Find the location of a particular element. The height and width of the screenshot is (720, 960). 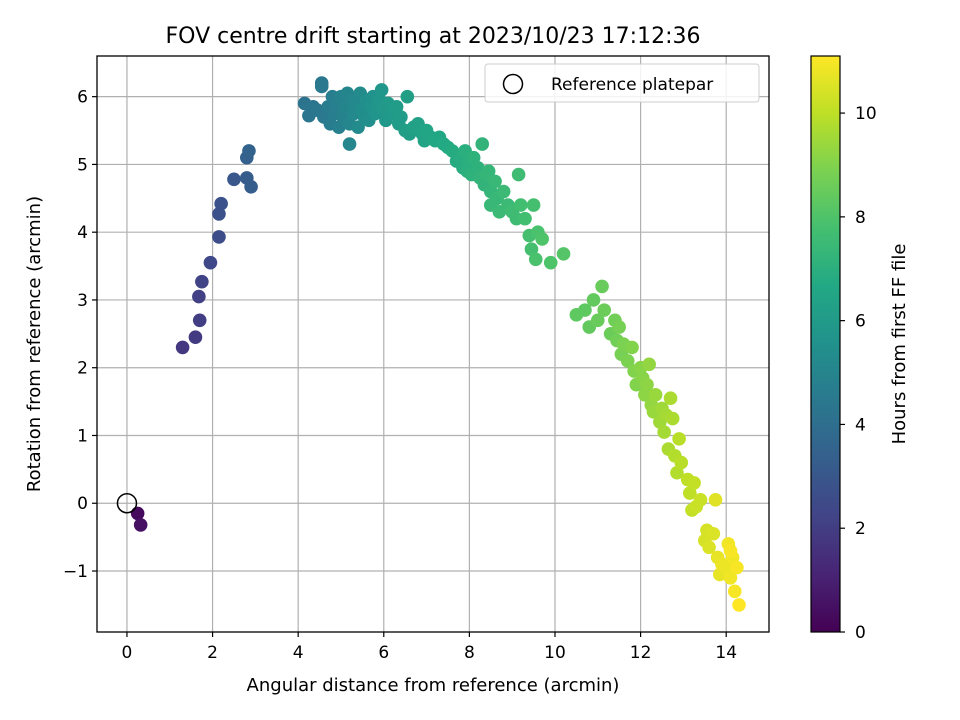

x-tick-label: 12 is located at coordinates (641, 653).